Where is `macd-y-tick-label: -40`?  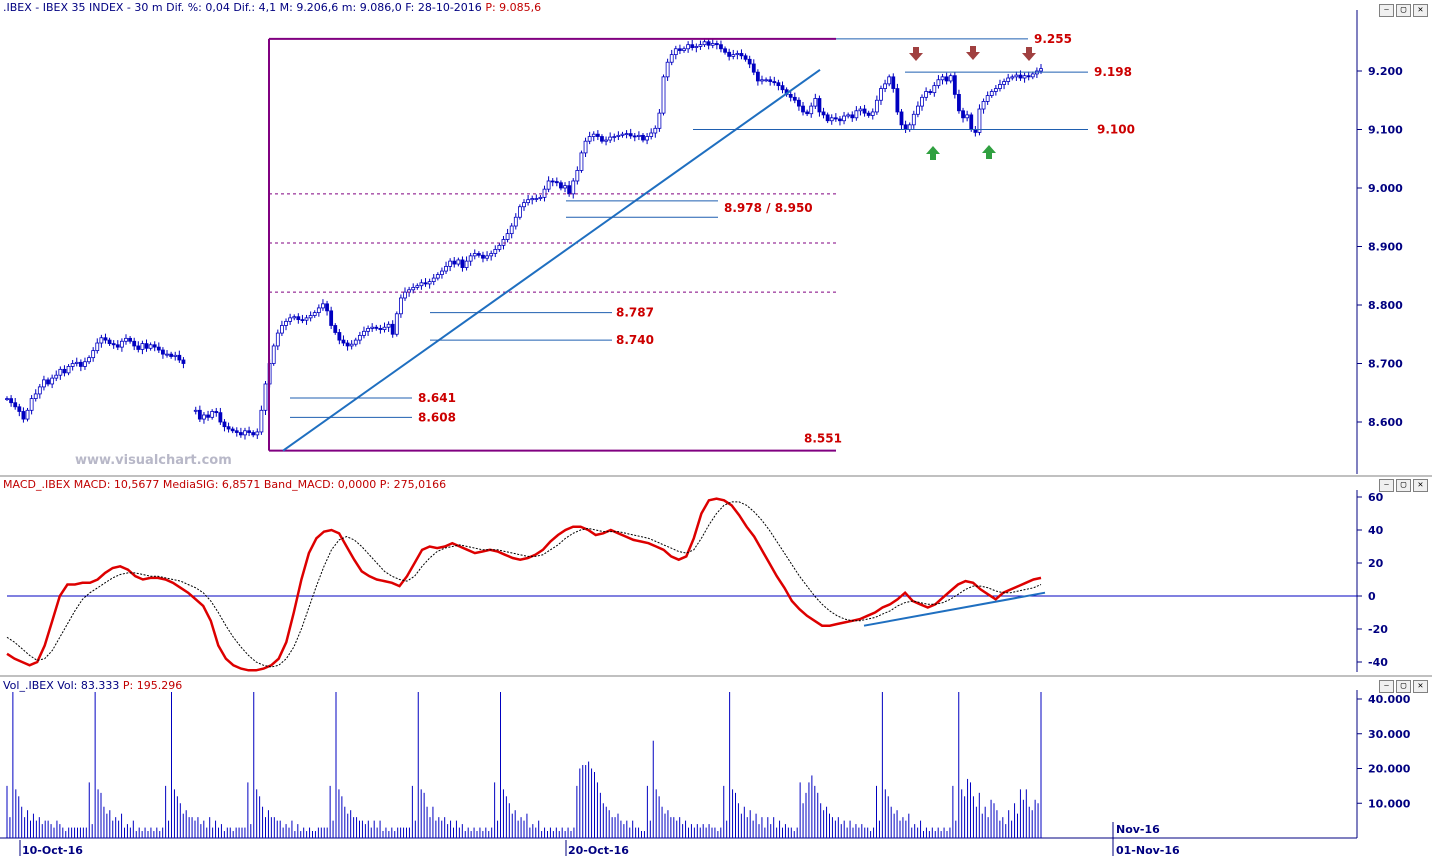
macd-y-tick-label: -40 is located at coordinates (1378, 662).